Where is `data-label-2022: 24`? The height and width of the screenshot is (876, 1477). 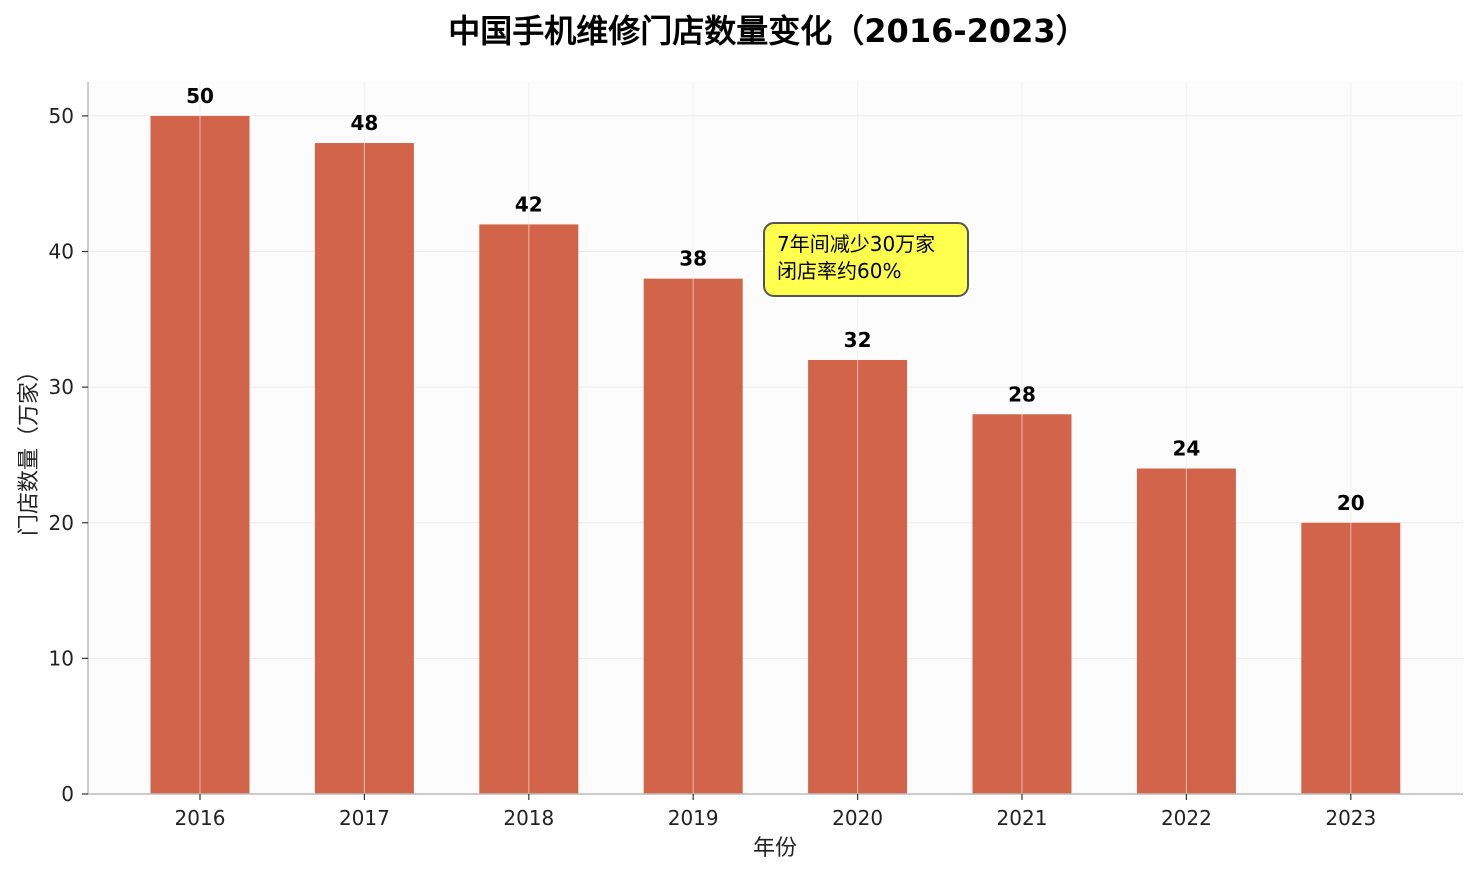
data-label-2022: 24 is located at coordinates (1186, 449).